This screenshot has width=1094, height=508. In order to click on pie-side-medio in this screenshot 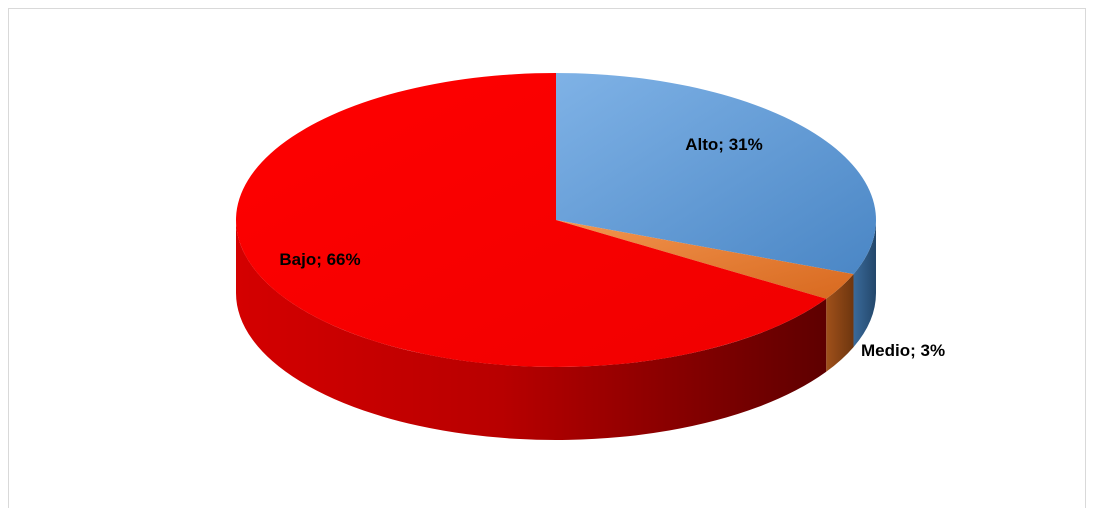, I will do `click(840, 323)`.